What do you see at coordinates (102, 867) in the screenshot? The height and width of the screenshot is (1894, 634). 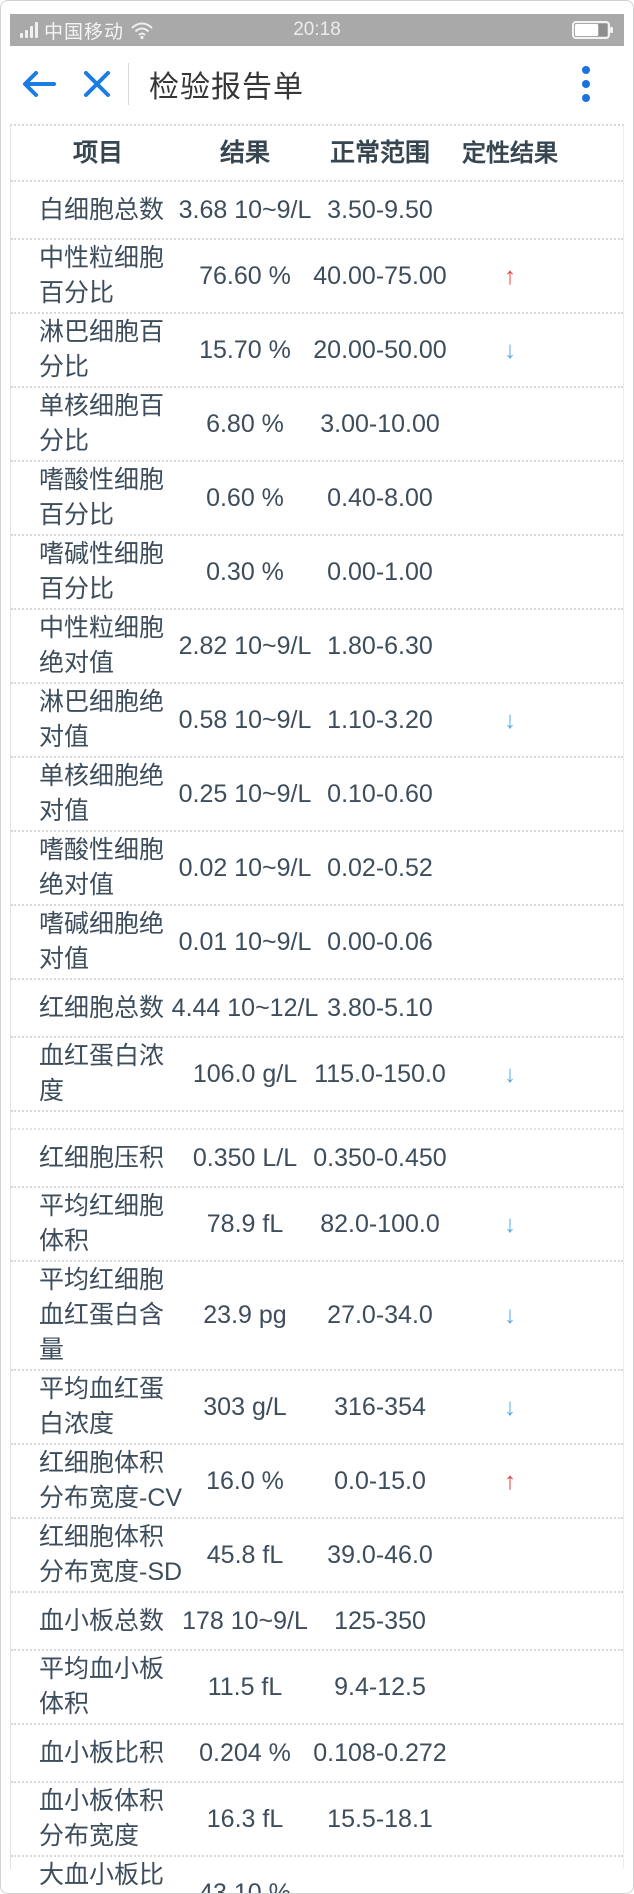 I see `row-item-name: 嗜酸性细胞绝对值` at bounding box center [102, 867].